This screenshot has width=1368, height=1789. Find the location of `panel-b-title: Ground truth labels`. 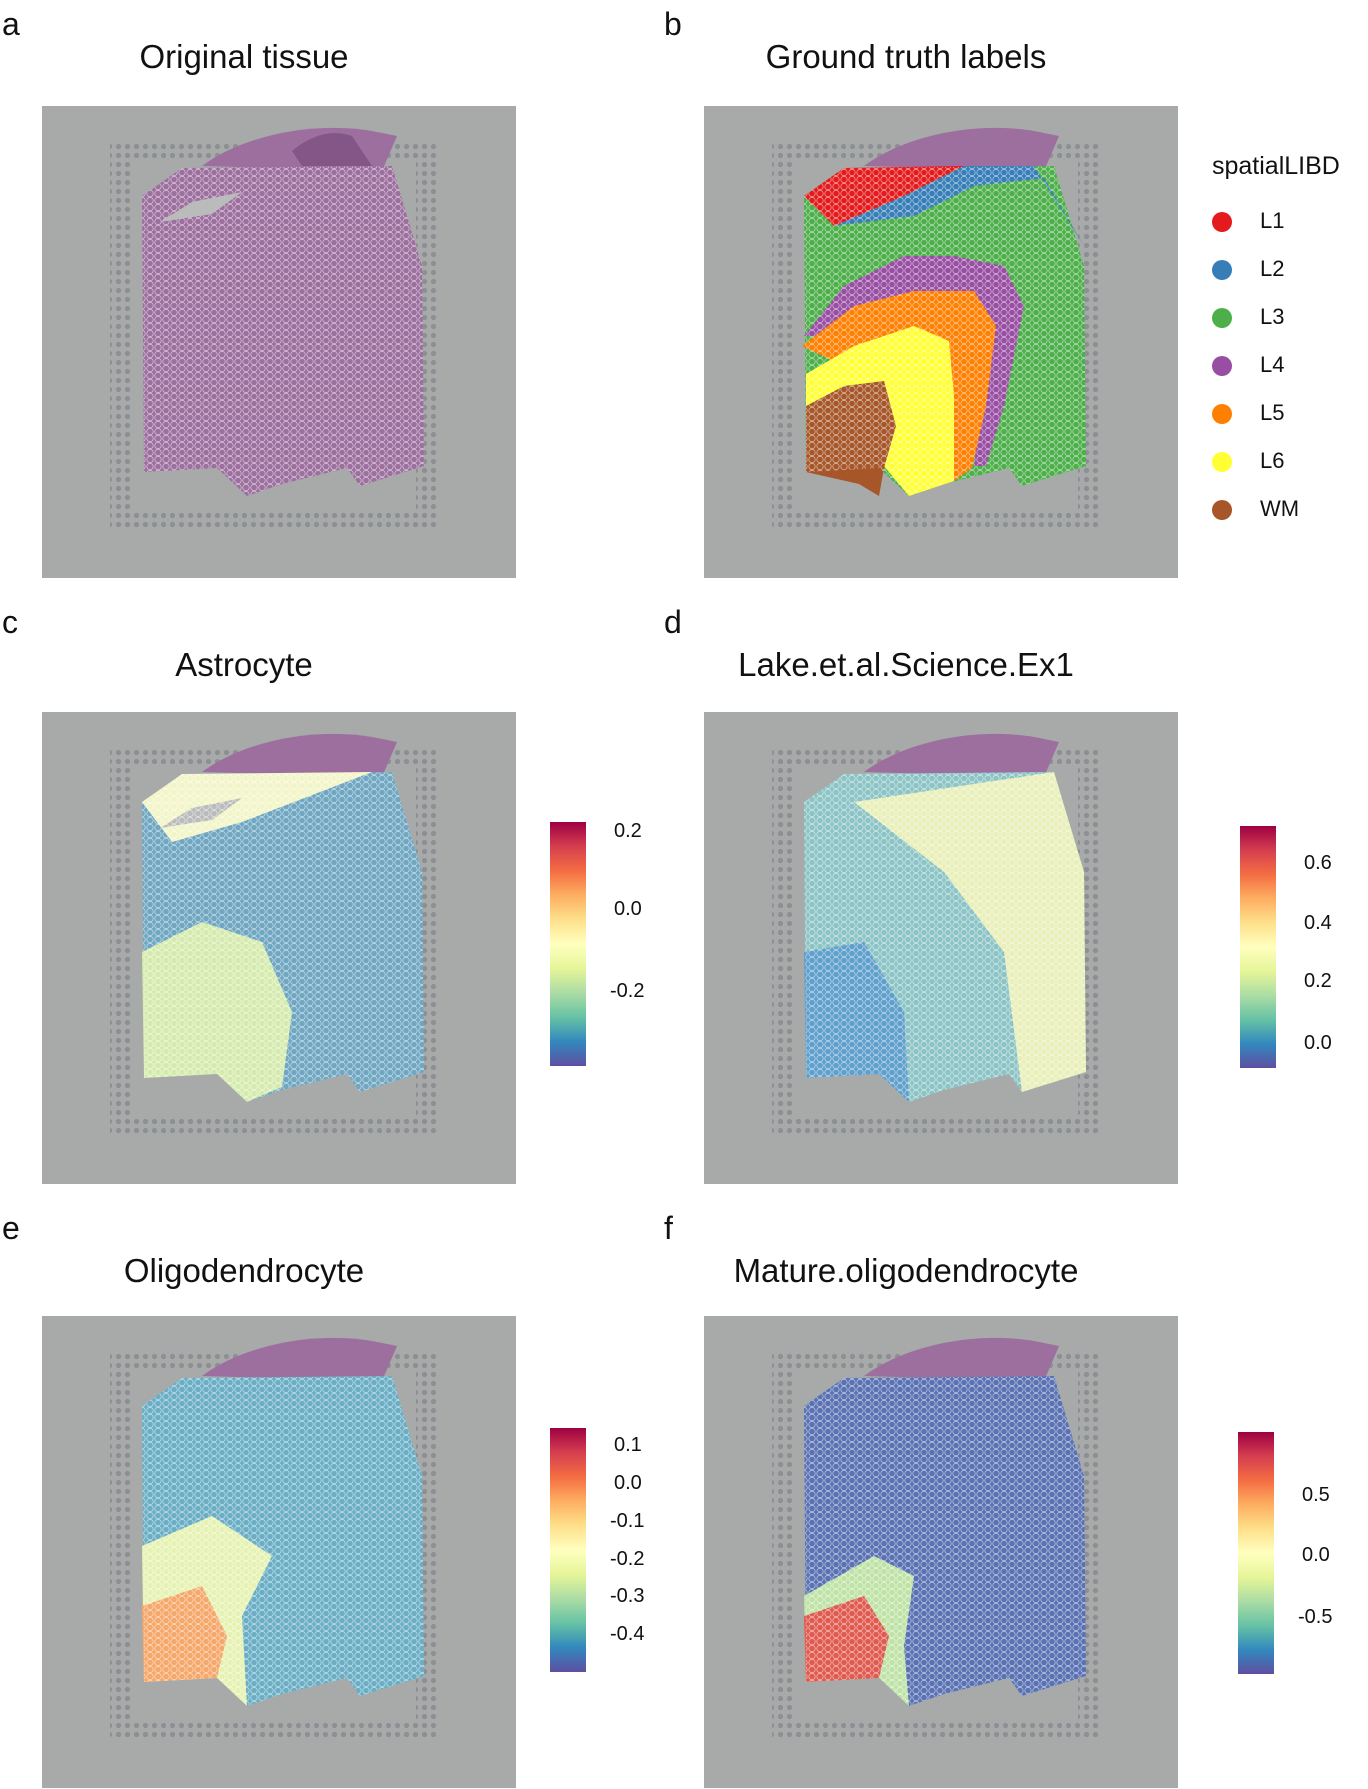

panel-b-title: Ground truth labels is located at coordinates (906, 56).